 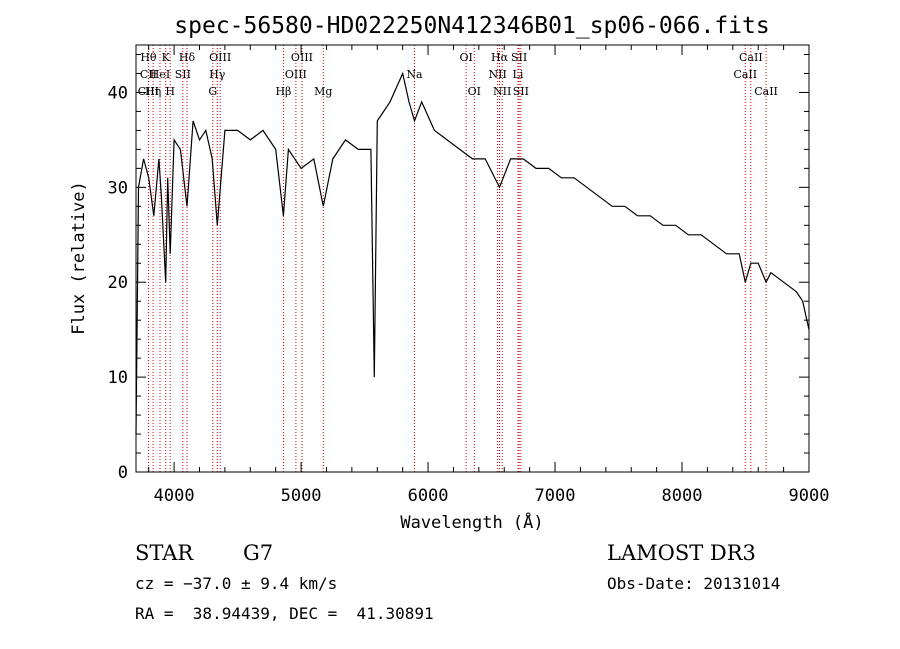 I want to click on x-tick-label: 6000, so click(x=428, y=496).